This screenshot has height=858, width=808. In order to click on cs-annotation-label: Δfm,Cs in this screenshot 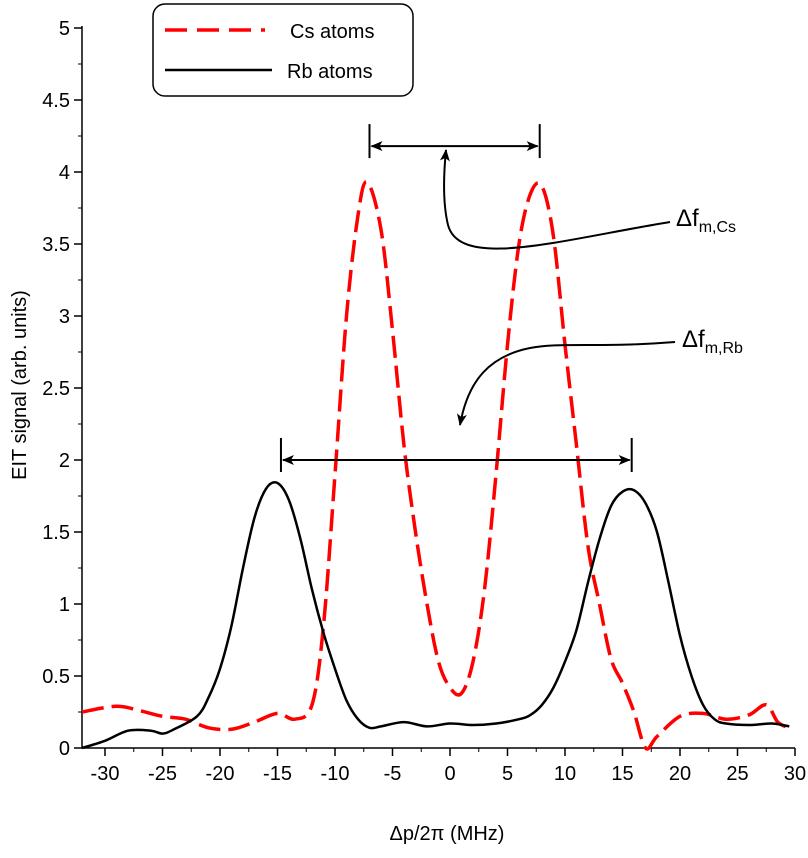, I will do `click(706, 220)`.